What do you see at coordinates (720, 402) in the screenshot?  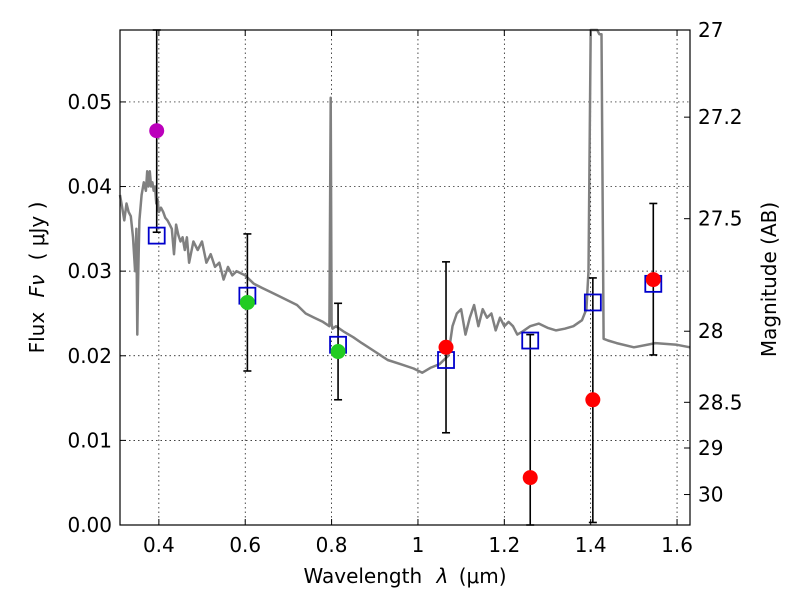 I see `right-tick-label: 28.5` at bounding box center [720, 402].